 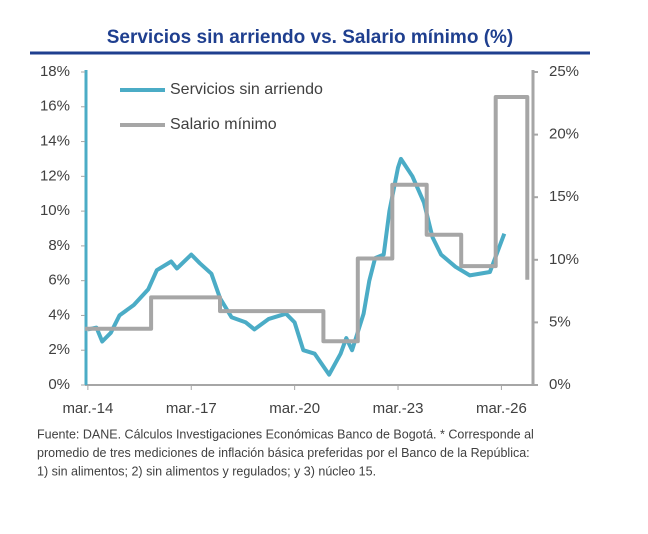 I want to click on x-tick-label: mar.-20, so click(x=294, y=408).